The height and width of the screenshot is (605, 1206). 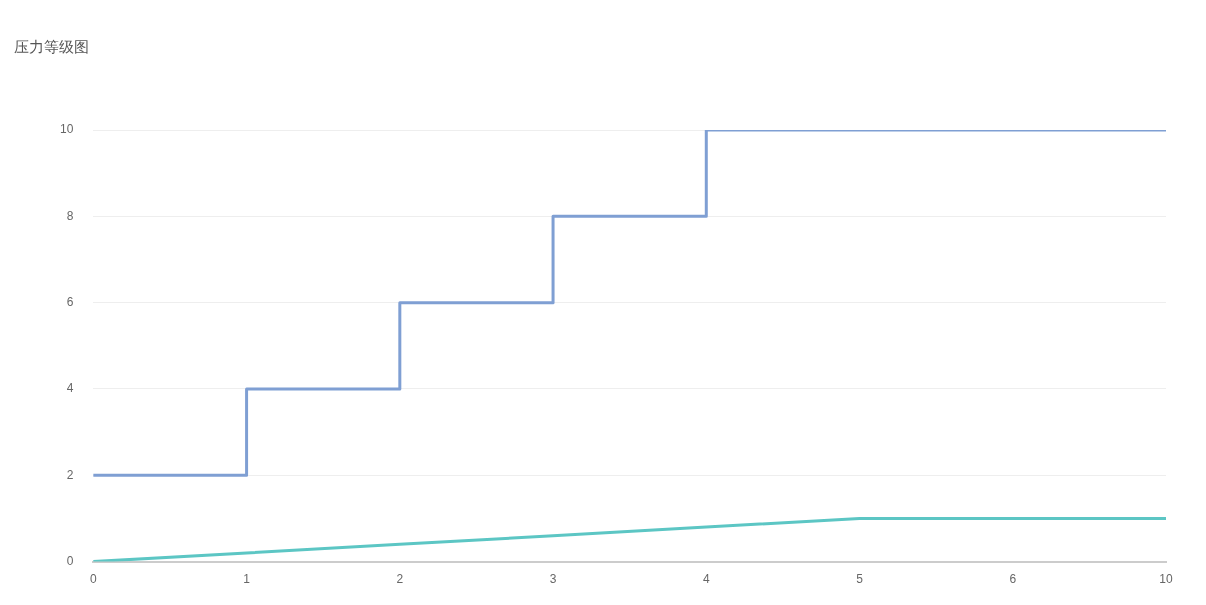 What do you see at coordinates (553, 579) in the screenshot?
I see `x-tick-label: 3` at bounding box center [553, 579].